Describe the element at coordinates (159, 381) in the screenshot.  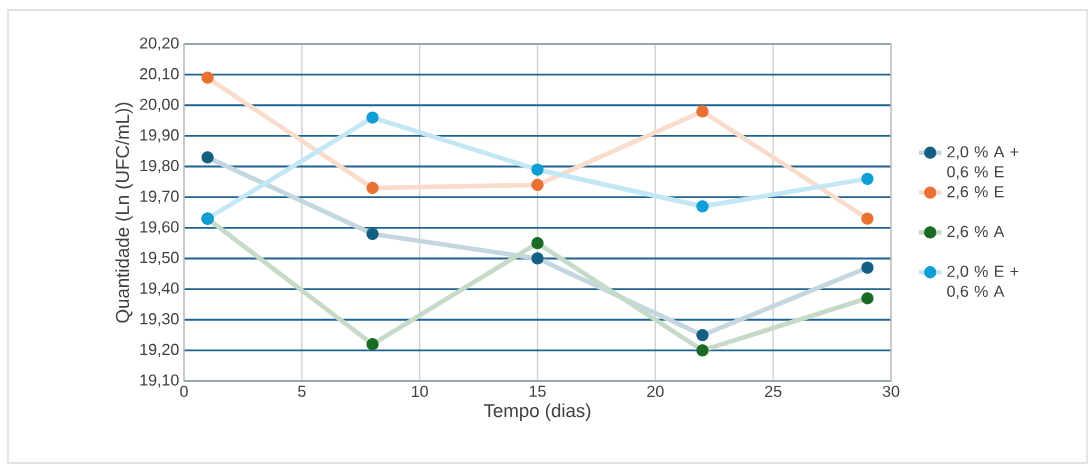
I see `y-tick-label: 19,10` at that location.